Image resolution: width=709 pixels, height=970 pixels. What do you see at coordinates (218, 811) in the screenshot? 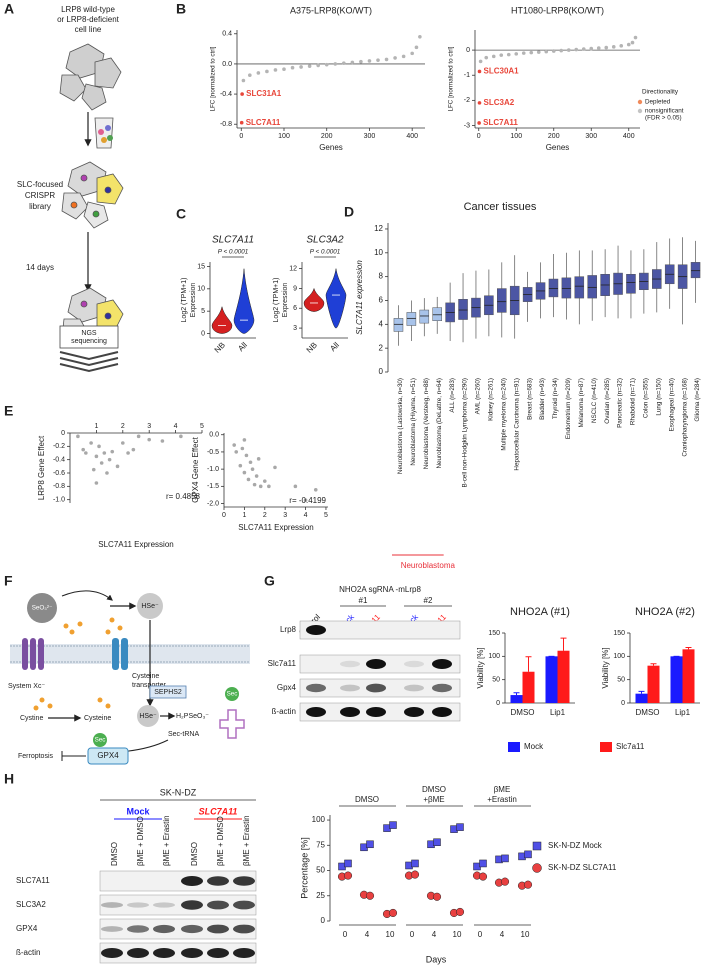
I see `group-label: SLC7A11` at bounding box center [218, 811].